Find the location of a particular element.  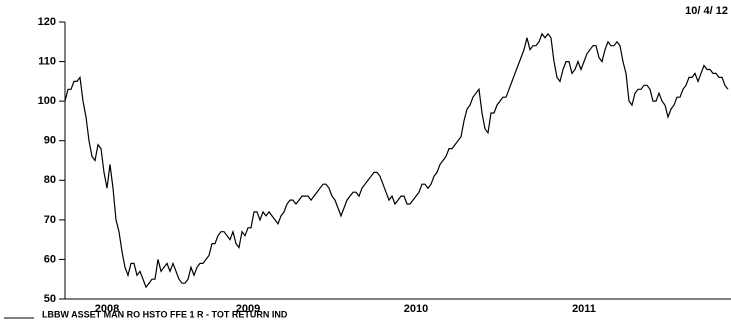

x-tick-label: 2009 is located at coordinates (248, 309).